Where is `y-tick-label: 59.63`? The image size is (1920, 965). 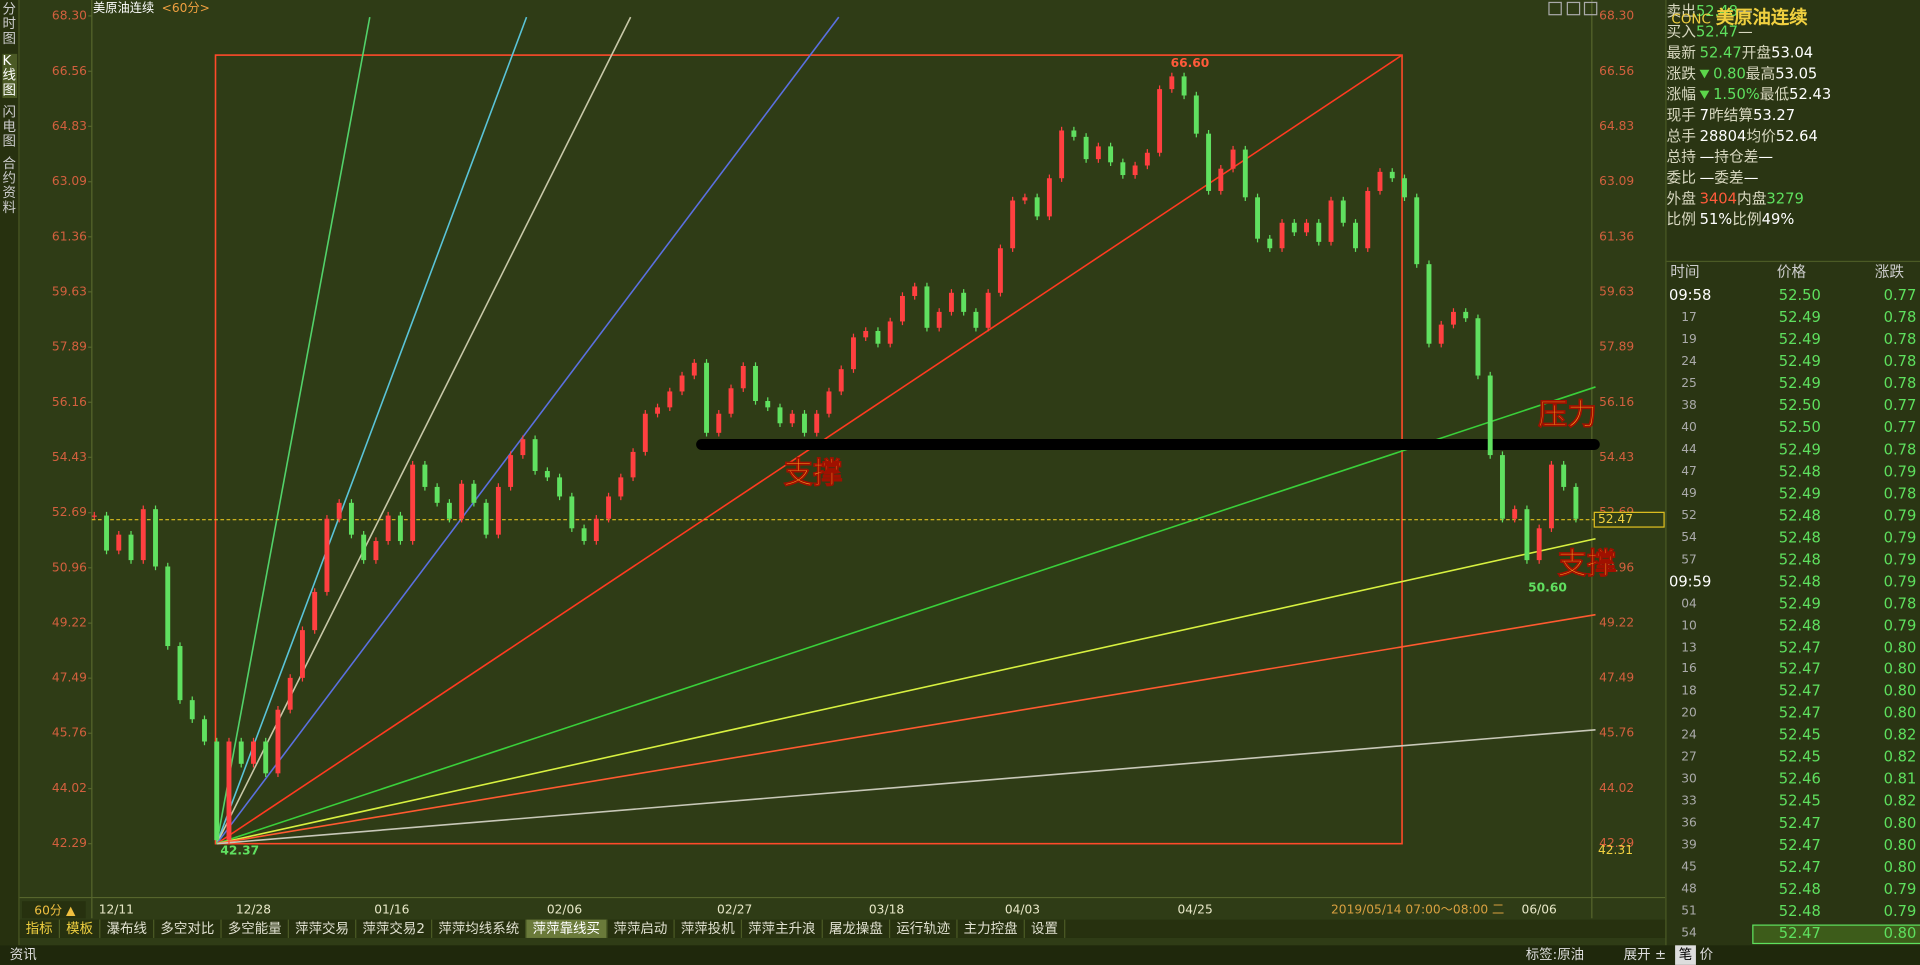
y-tick-label: 59.63 is located at coordinates (69, 291).